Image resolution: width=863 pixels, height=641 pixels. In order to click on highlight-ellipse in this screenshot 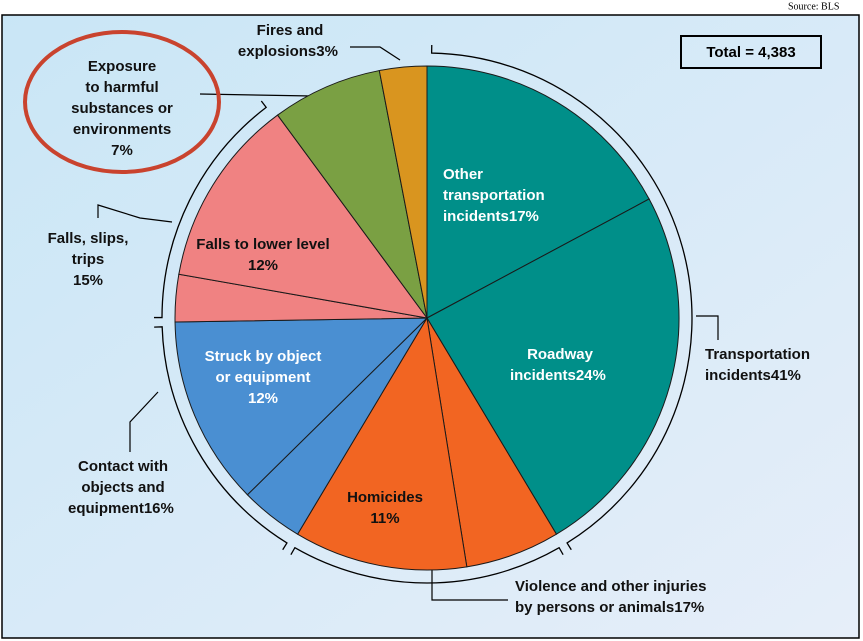, I will do `click(122, 102)`.